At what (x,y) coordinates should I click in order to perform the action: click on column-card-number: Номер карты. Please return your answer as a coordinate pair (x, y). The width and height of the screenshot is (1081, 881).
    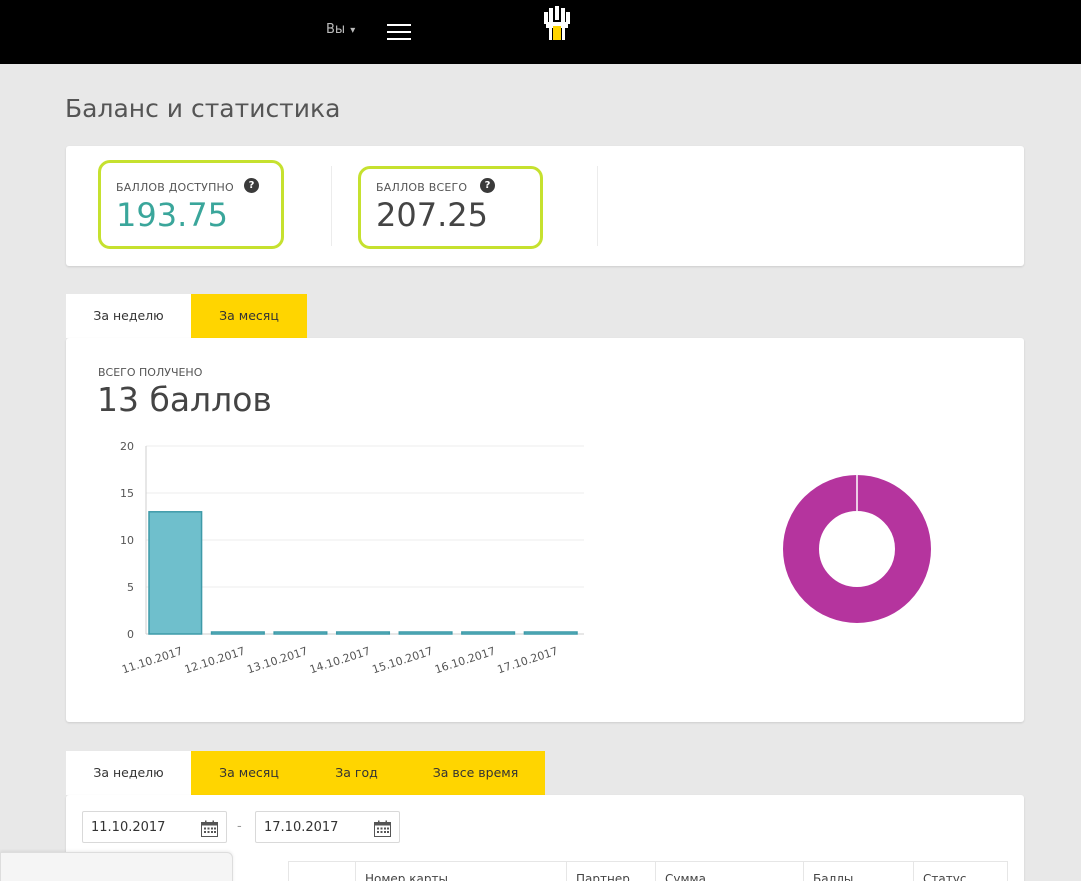
    Looking at the image, I should click on (406, 876).